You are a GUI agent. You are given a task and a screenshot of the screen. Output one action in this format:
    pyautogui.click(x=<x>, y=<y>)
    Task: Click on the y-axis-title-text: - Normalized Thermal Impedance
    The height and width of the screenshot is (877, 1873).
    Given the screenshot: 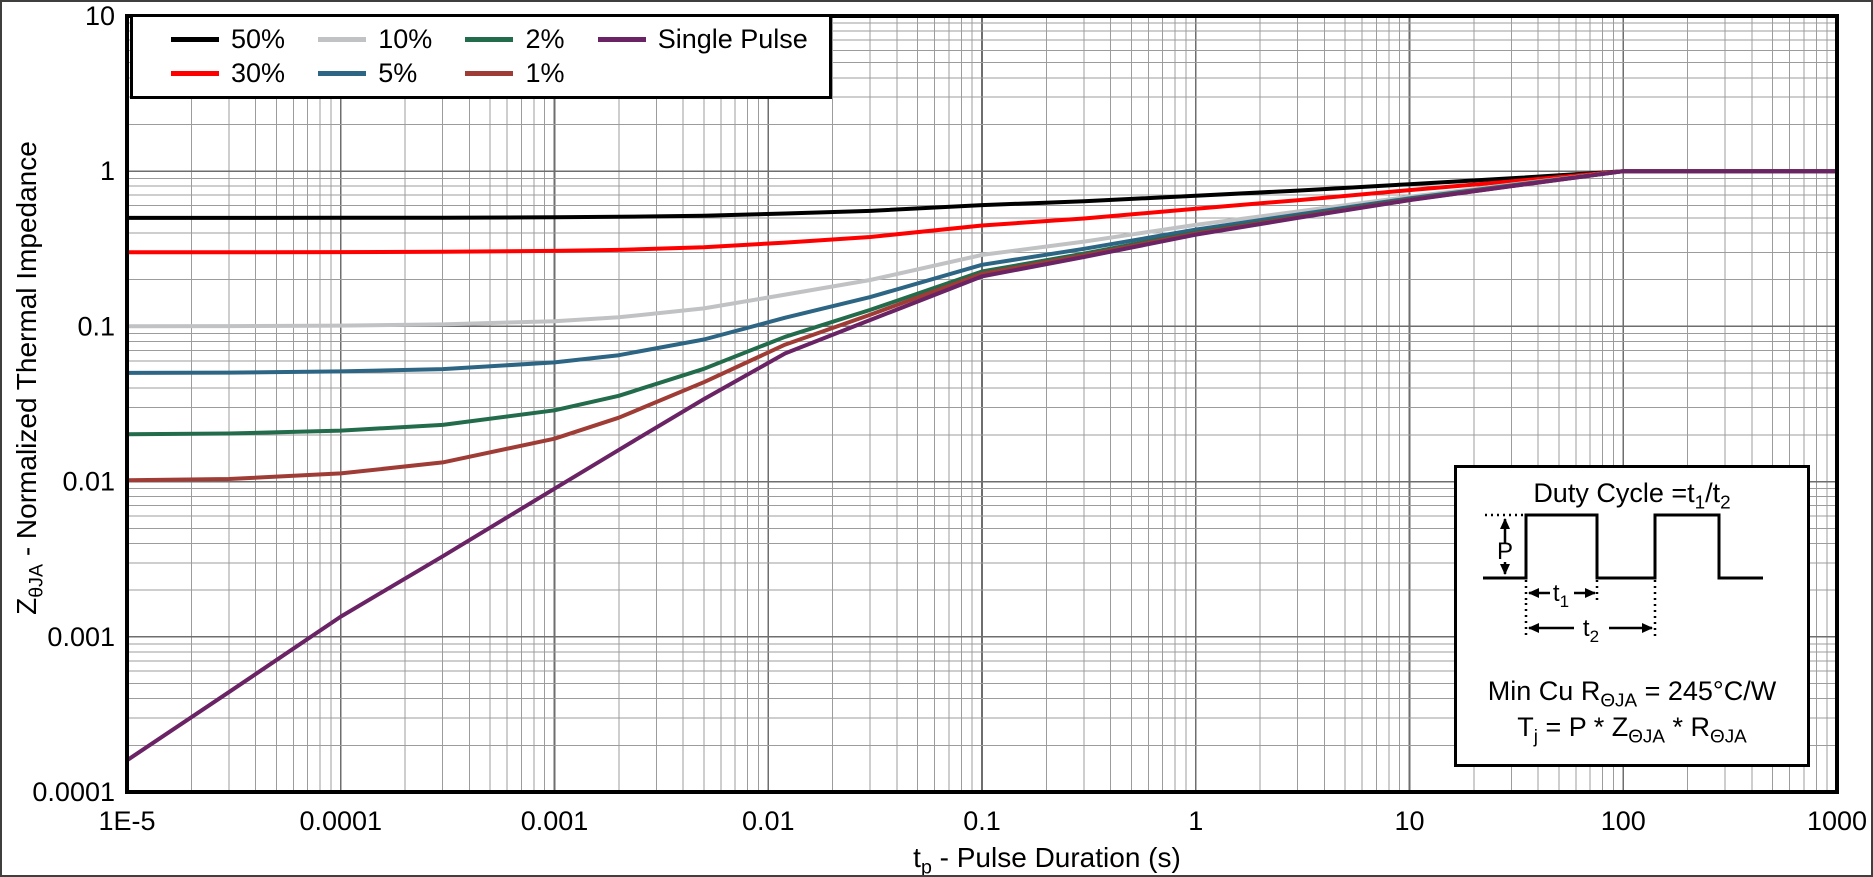 What is the action you would take?
    pyautogui.click(x=26, y=352)
    